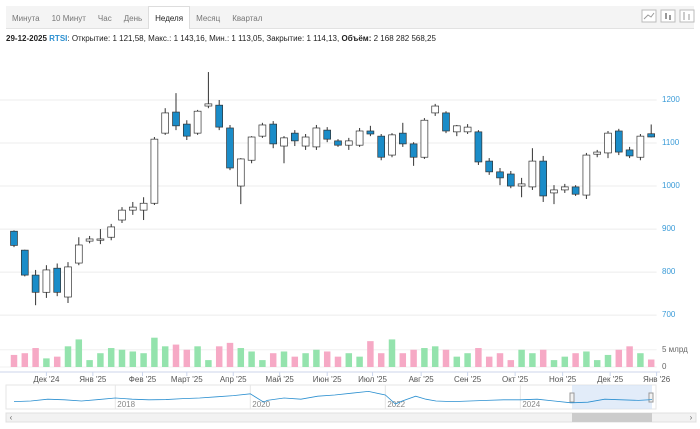 Image resolution: width=700 pixels, height=429 pixels. What do you see at coordinates (691, 417) in the screenshot?
I see `scroll-right-arrow: ›` at bounding box center [691, 417].